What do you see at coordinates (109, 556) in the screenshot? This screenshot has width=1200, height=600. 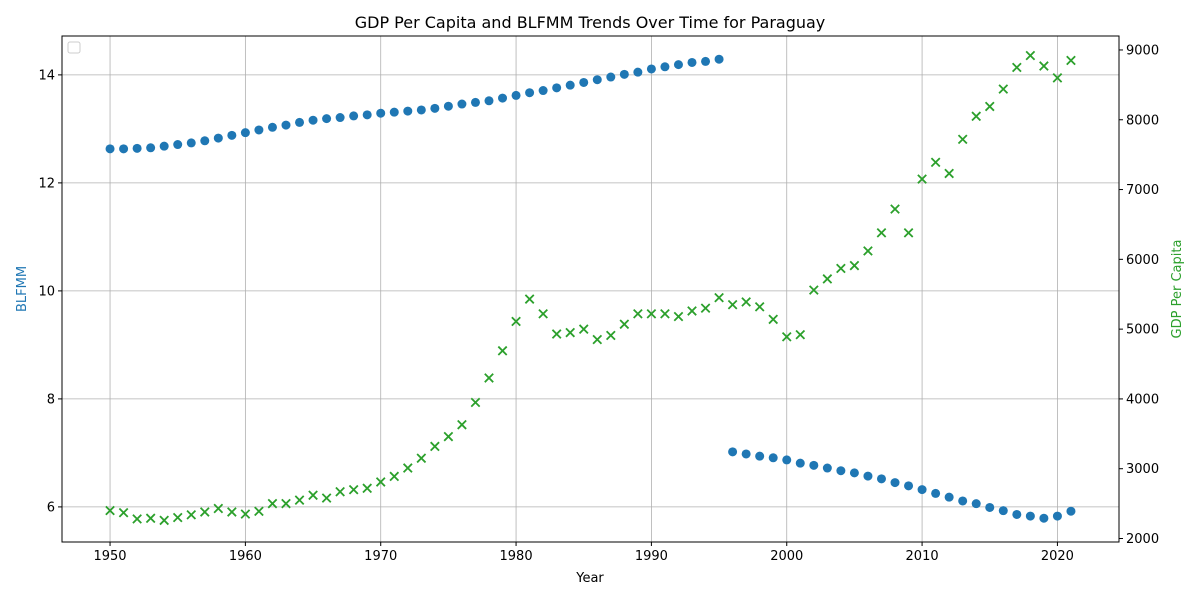 I see `x-tick-label: 1950` at bounding box center [109, 556].